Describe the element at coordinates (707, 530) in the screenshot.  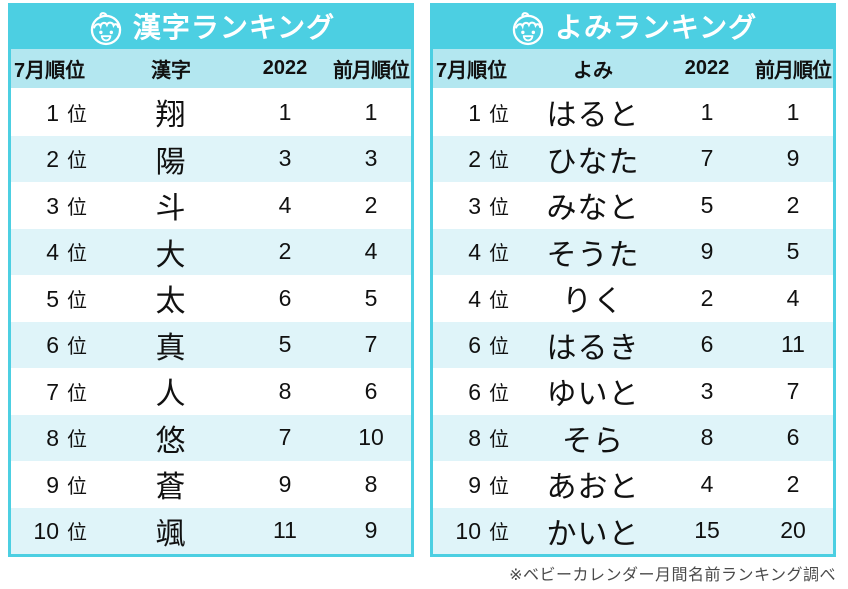
I see `year-2022-value: 15` at that location.